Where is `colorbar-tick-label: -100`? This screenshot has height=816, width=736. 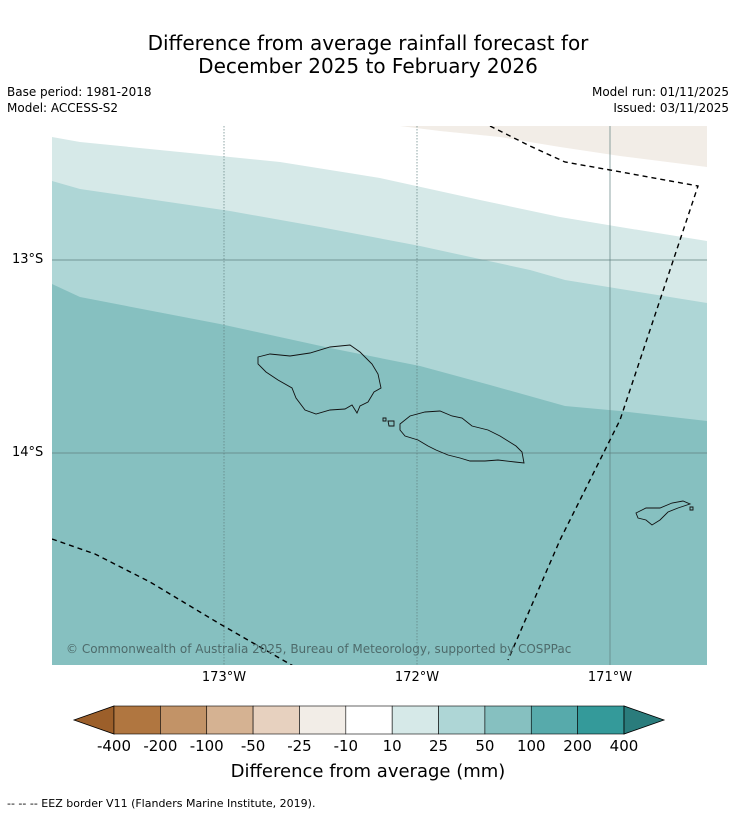
colorbar-tick-label: -100 is located at coordinates (206, 746).